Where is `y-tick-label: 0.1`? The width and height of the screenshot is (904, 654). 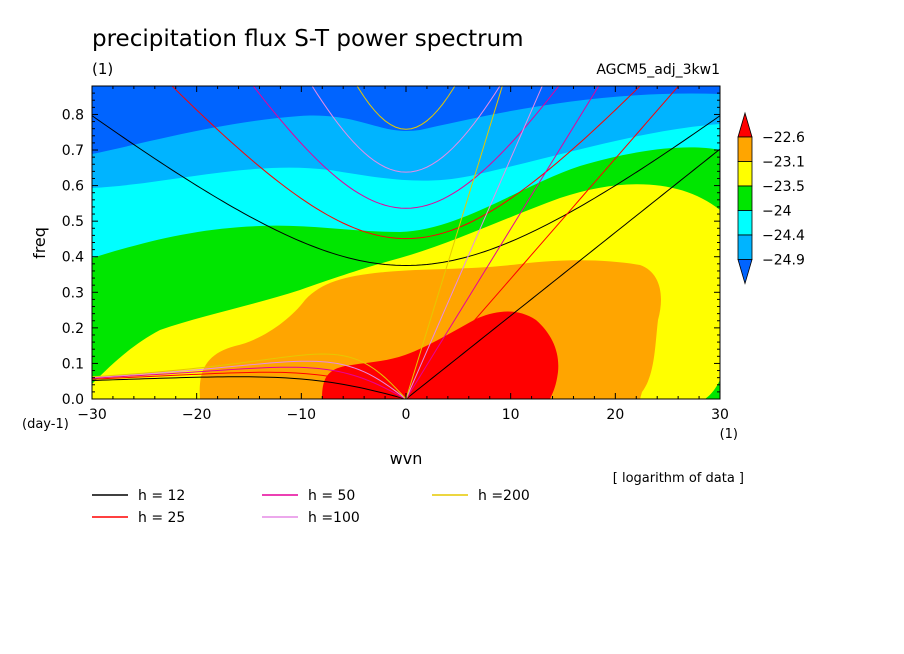
y-tick-label: 0.1 is located at coordinates (73, 364).